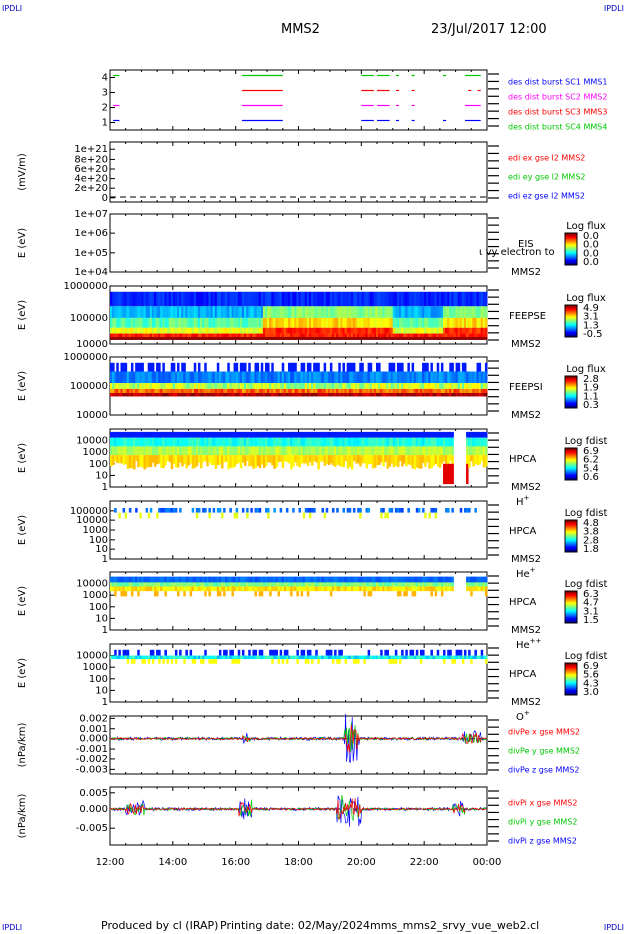 The width and height of the screenshot is (630, 934). Describe the element at coordinates (591, 308) in the screenshot. I see `colorbar-tick-label: 4.9` at that location.